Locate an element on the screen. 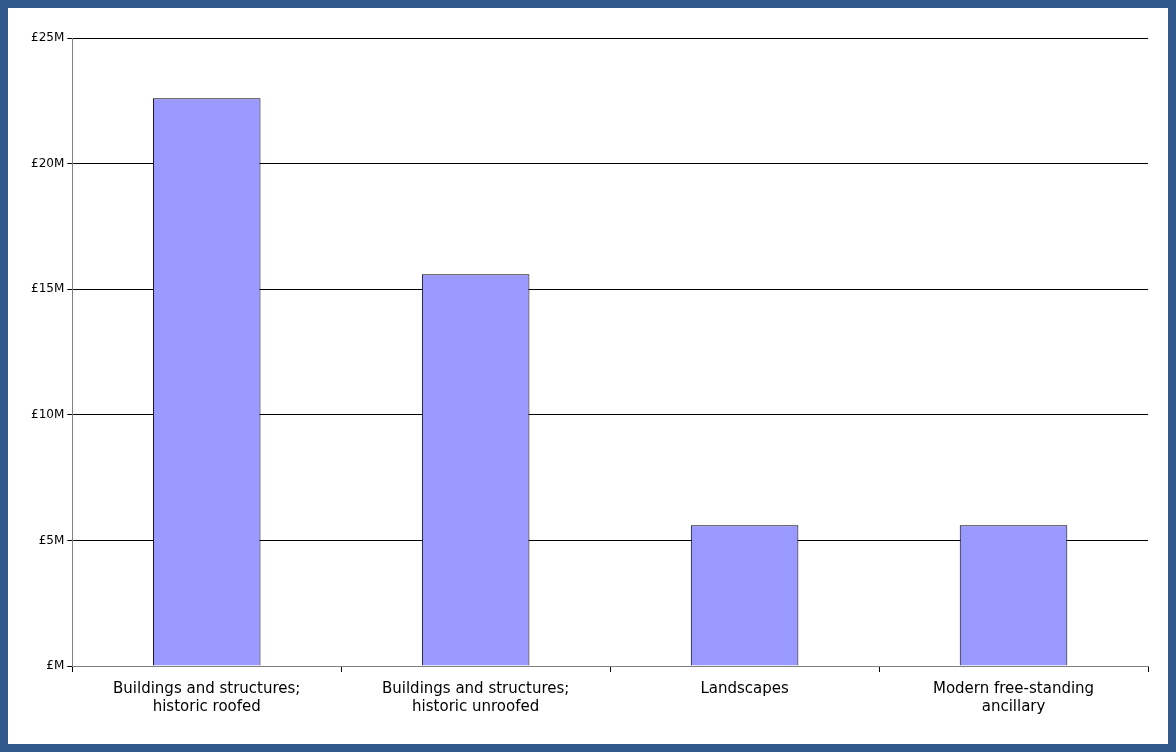  x-tick-label: Landscapes is located at coordinates (744, 687).